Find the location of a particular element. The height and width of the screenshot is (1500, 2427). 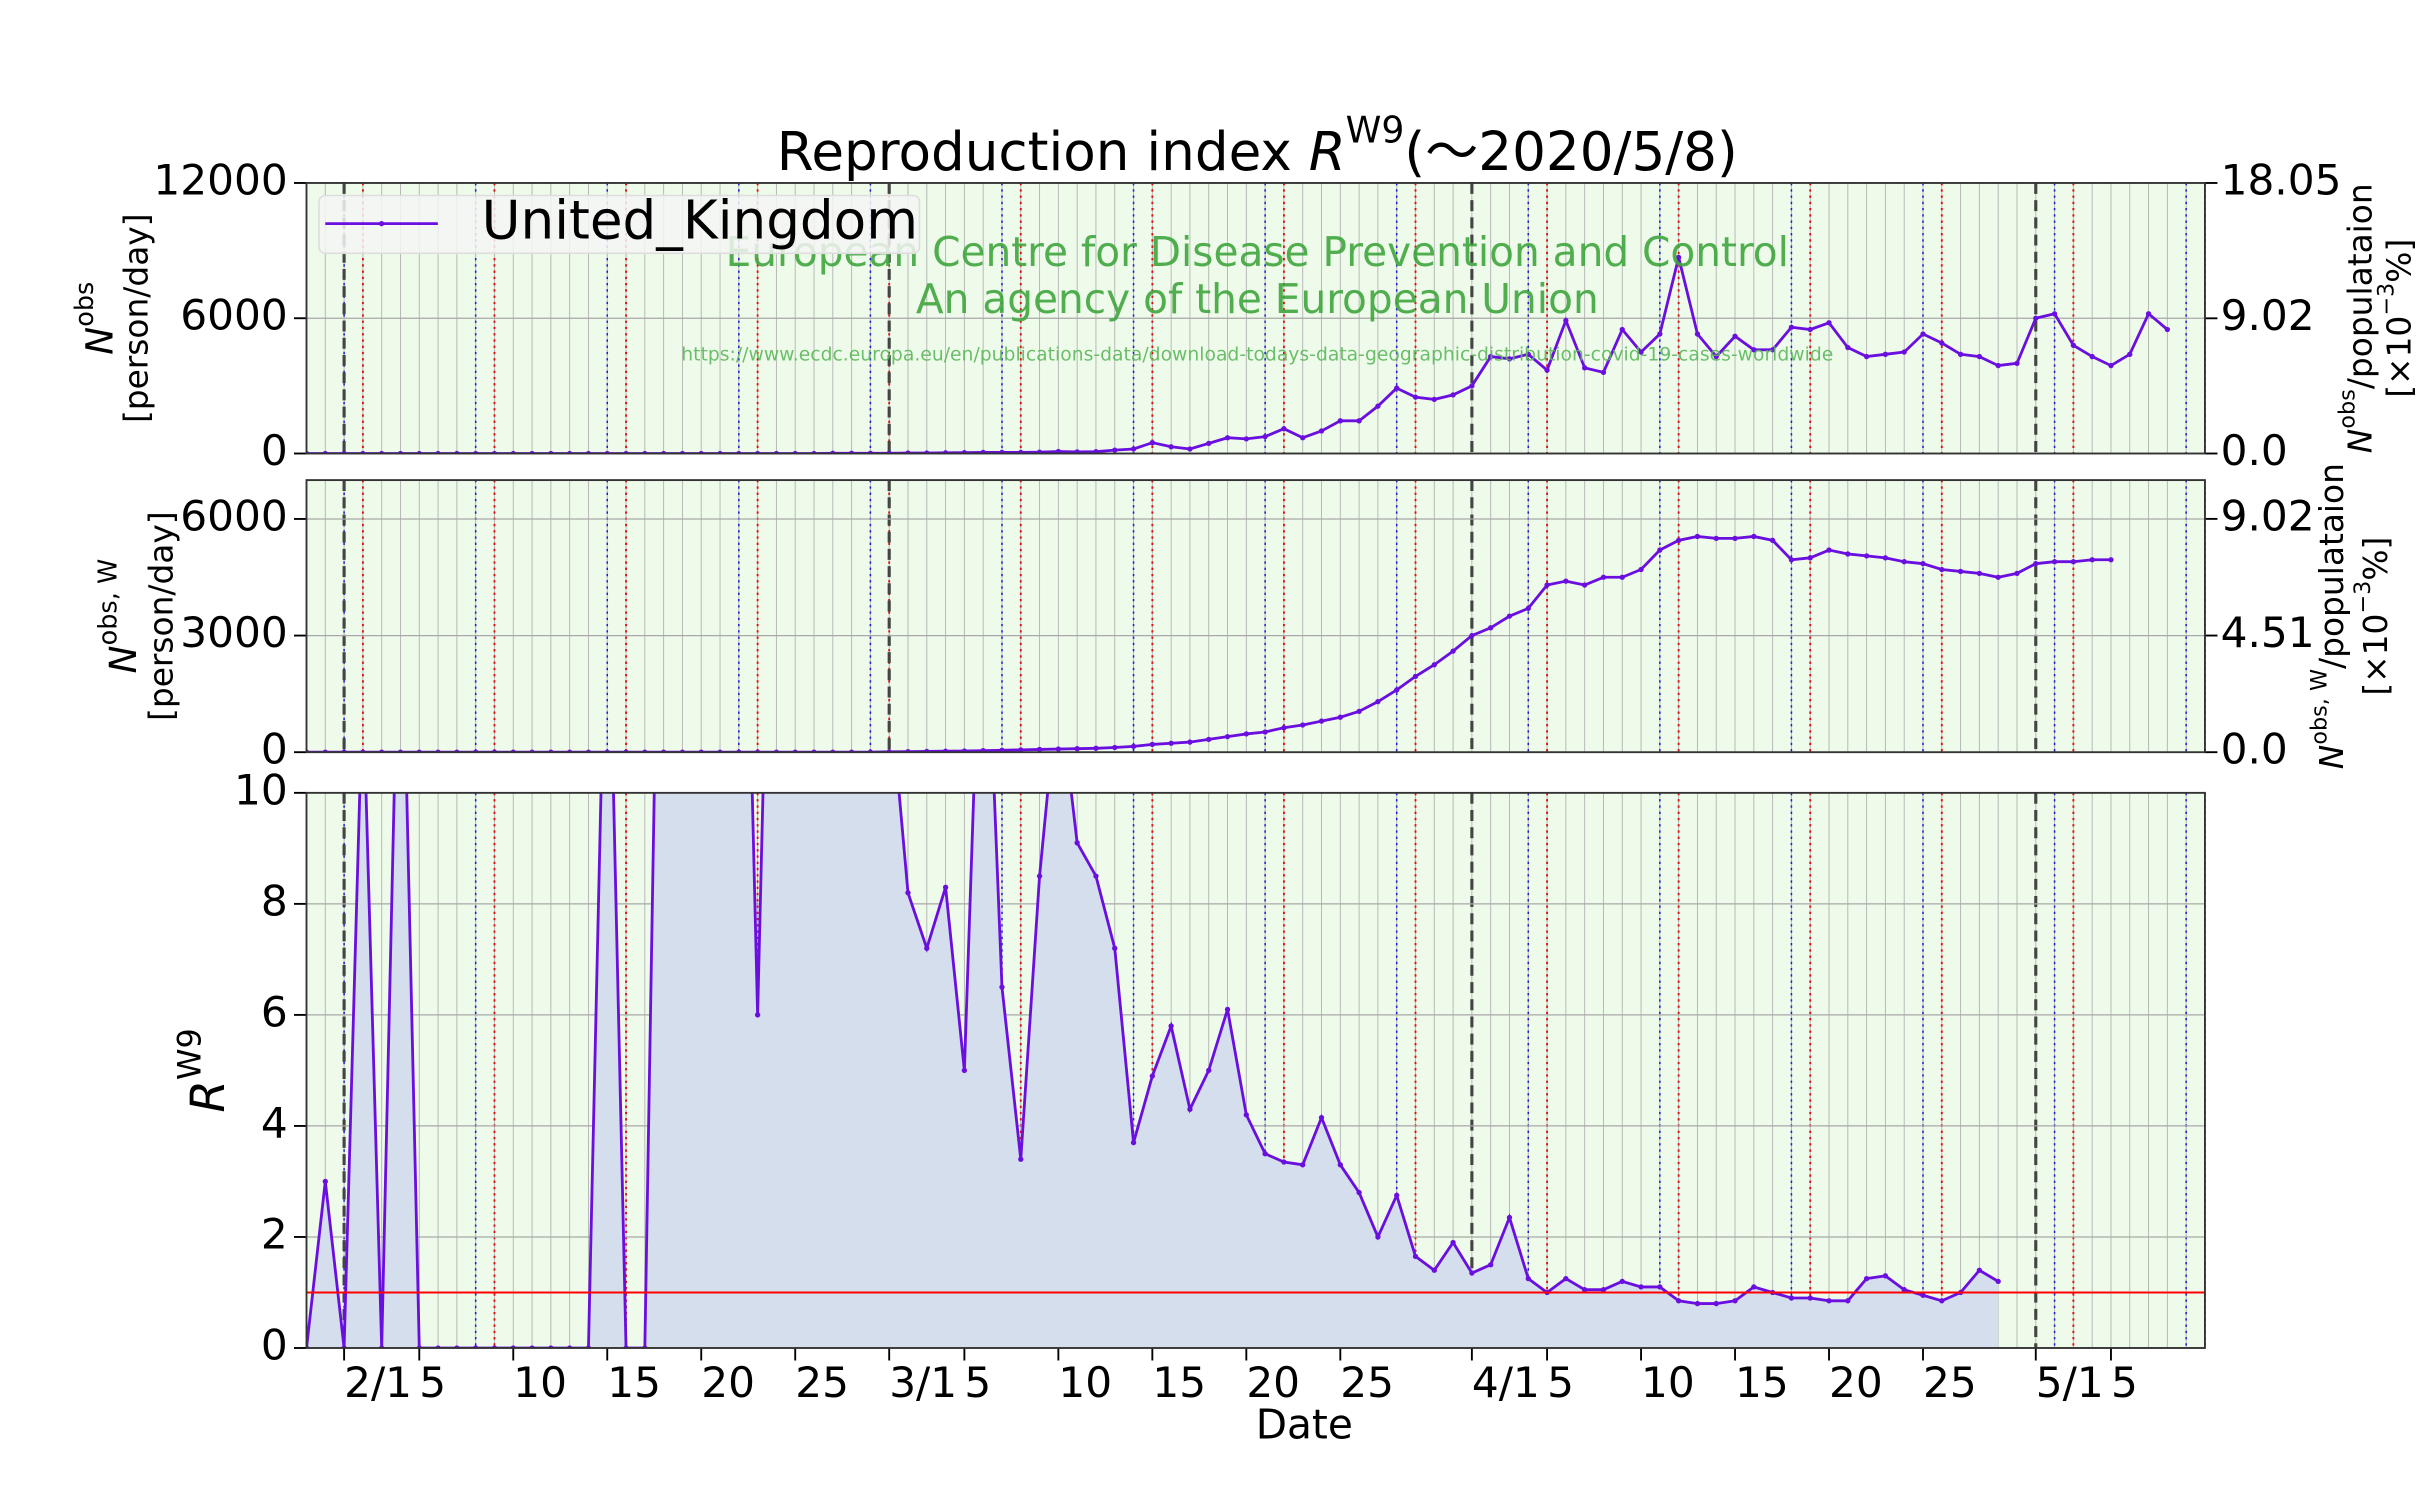

y-tick-label: 6 is located at coordinates (274, 1011).